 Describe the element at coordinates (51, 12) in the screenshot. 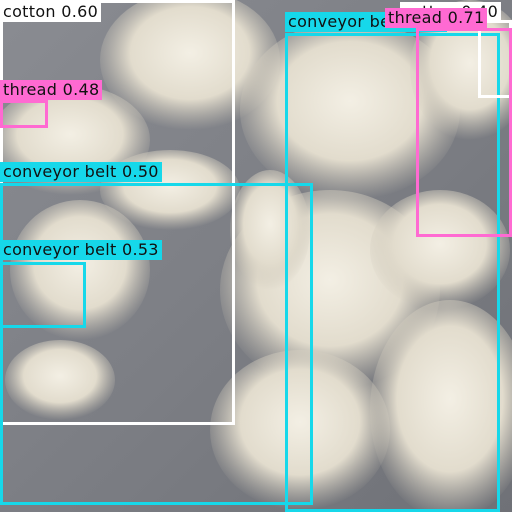

I see `cotton-detection-label: cotton 0.60` at that location.